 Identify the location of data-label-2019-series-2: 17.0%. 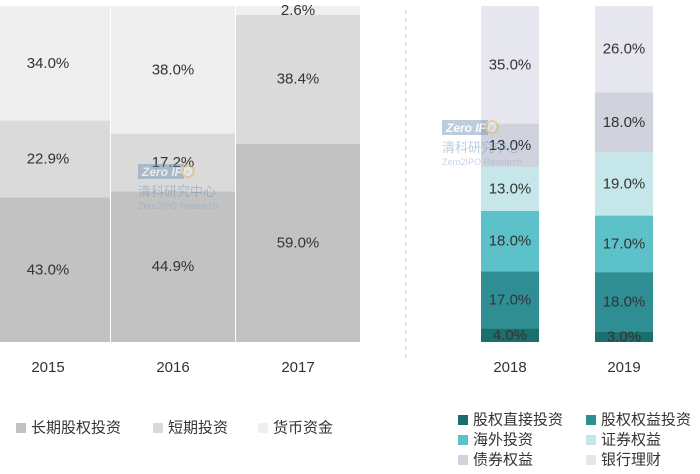
(624, 243).